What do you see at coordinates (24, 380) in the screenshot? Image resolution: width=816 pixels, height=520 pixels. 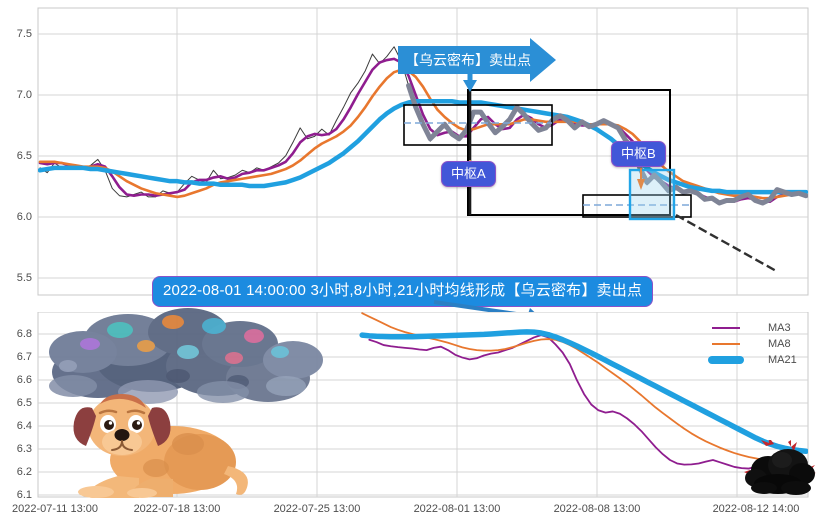 I see `bottom-ytick-6-6: 6.6` at bounding box center [24, 380].